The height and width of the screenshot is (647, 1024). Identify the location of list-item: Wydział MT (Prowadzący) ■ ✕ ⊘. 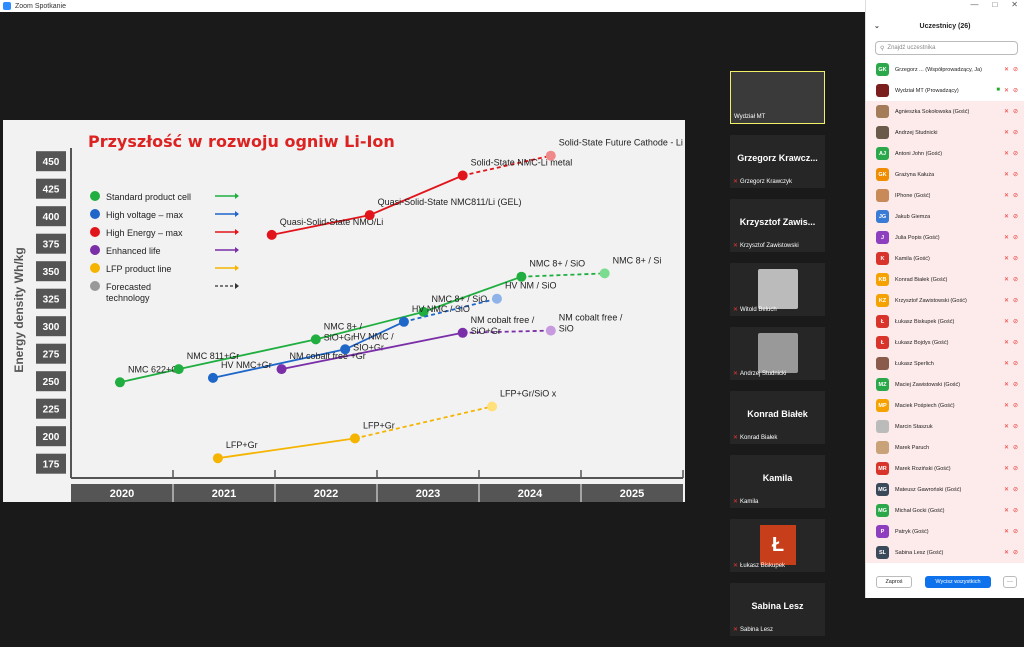
(945, 90).